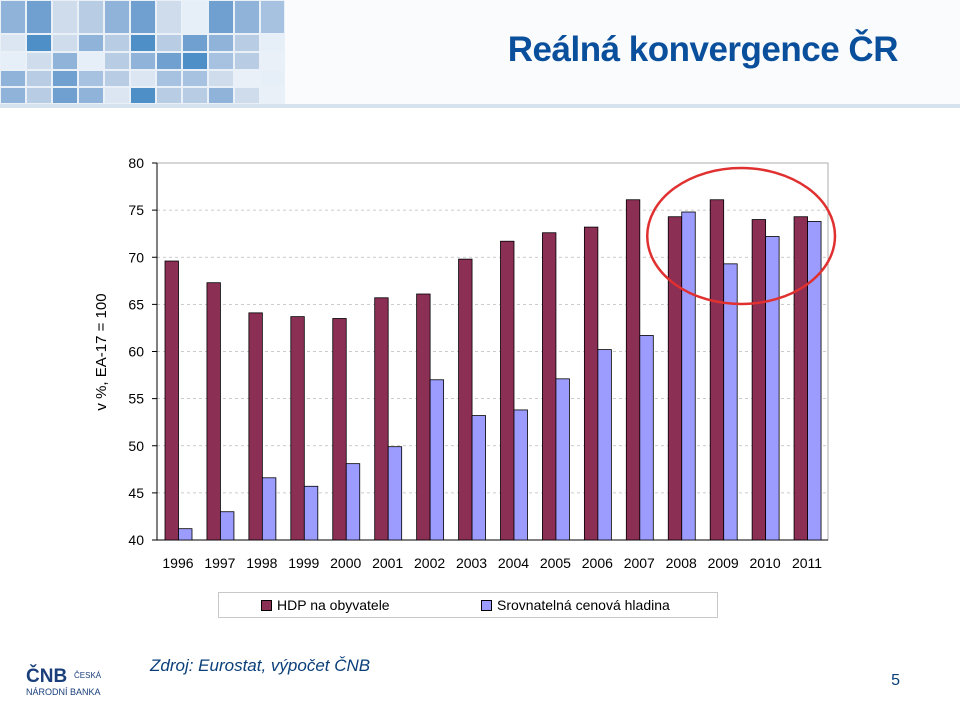  Describe the element at coordinates (260, 665) in the screenshot. I see `source-note: Zdroj: Eurostat, výpočet ČNB` at that location.